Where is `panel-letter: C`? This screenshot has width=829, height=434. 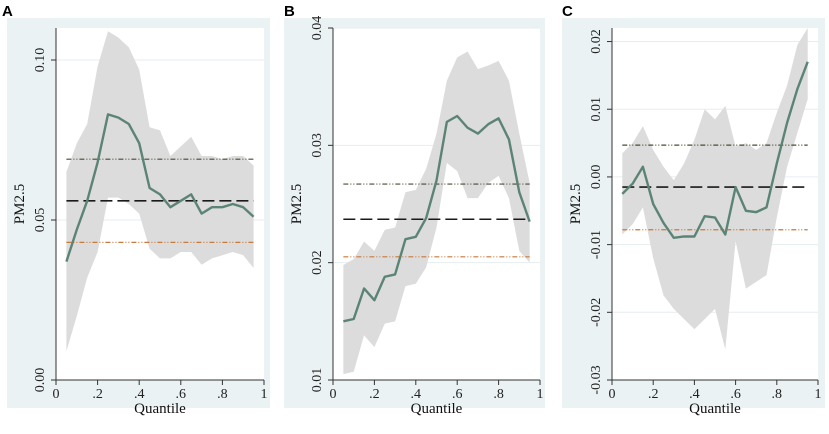 panel-letter: C is located at coordinates (567, 11).